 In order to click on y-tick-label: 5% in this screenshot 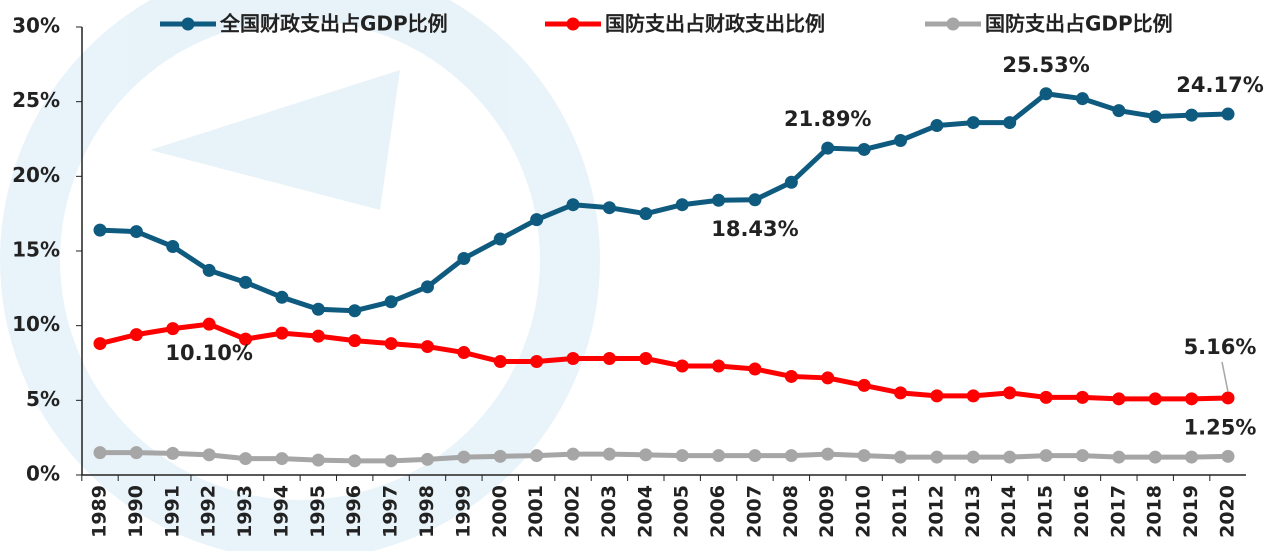, I will do `click(43, 399)`.